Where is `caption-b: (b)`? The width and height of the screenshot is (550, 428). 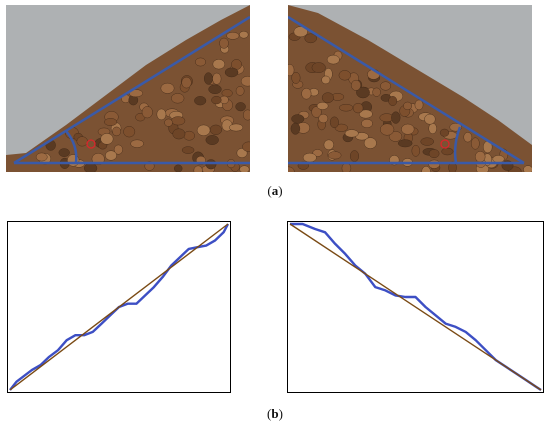 caption-b: (b) is located at coordinates (275, 414).